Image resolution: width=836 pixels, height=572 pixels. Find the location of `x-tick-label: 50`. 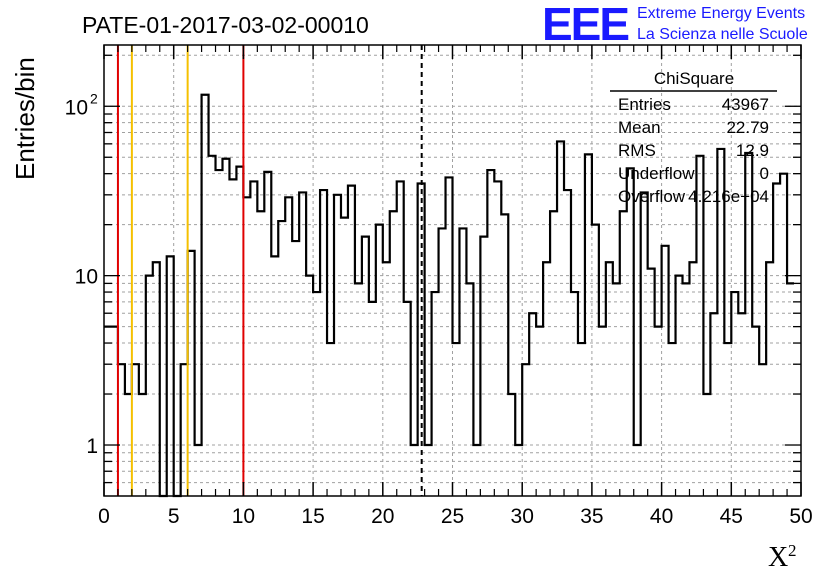

x-tick-label: 50 is located at coordinates (800, 516).